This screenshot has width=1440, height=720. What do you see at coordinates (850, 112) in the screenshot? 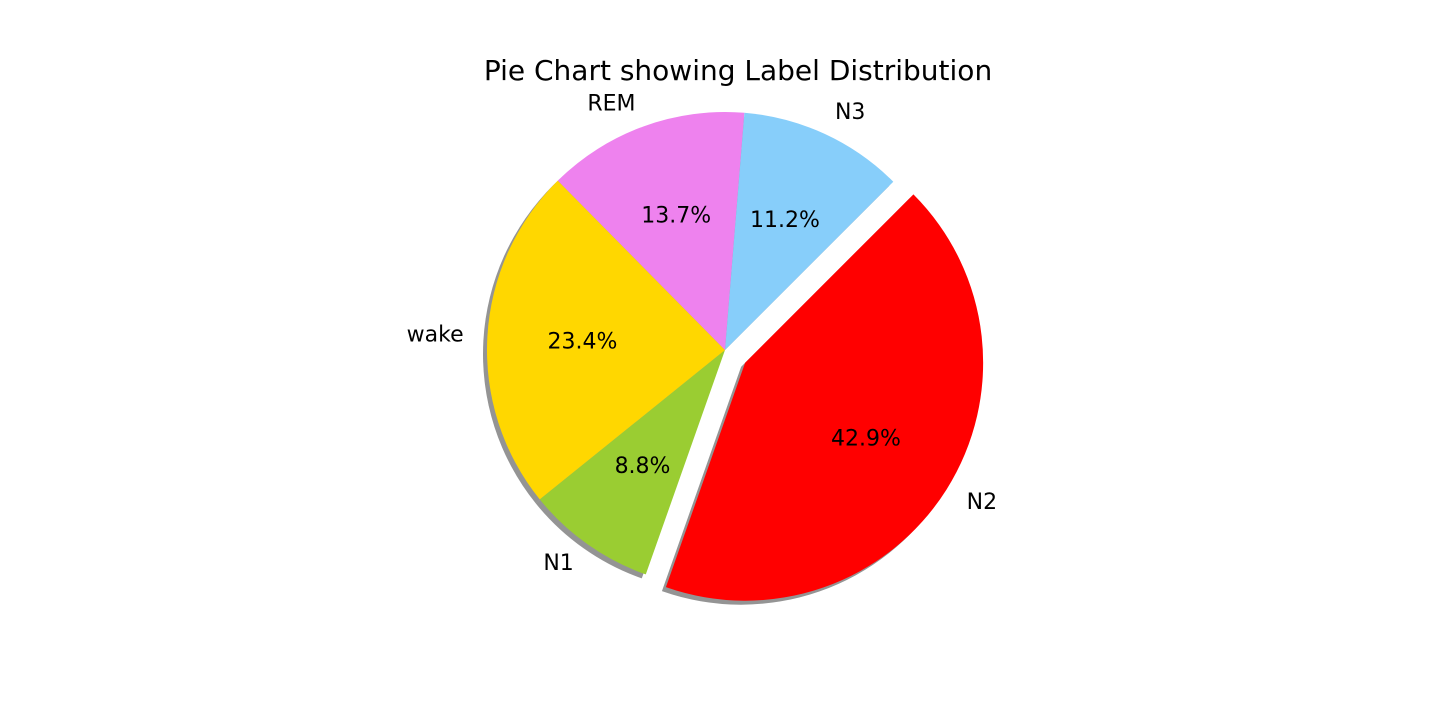
I see `slice-label-n3: N3` at bounding box center [850, 112].